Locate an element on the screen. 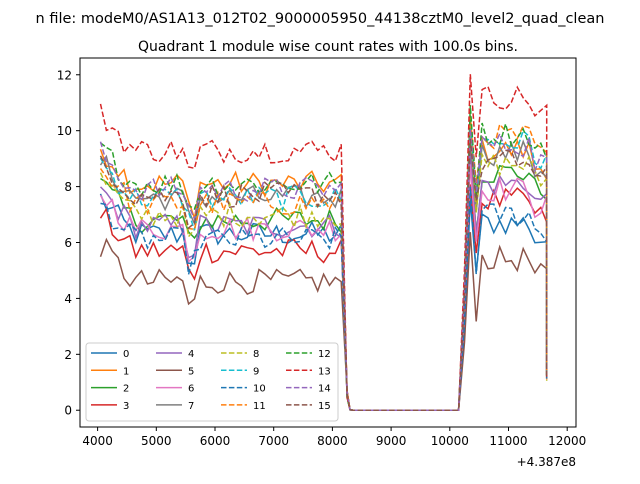 The height and width of the screenshot is (484, 640). x-tick-label: 9000 is located at coordinates (391, 441).